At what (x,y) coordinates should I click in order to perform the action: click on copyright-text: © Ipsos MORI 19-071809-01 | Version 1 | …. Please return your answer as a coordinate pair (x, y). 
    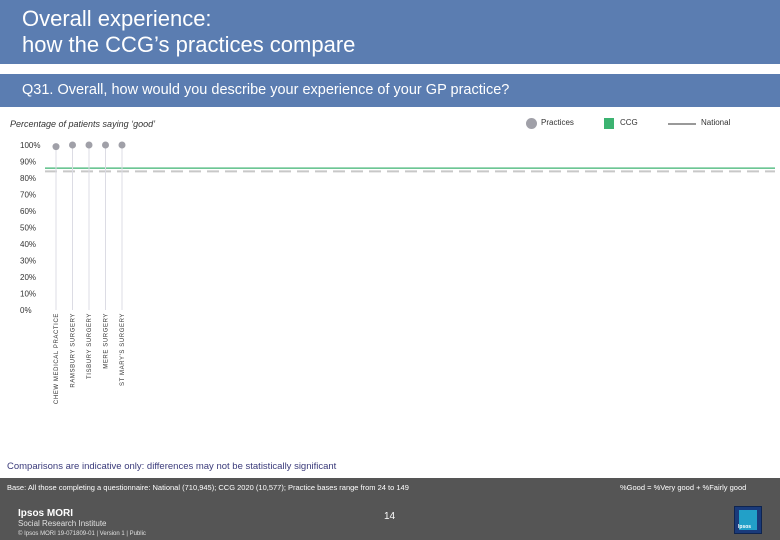
    Looking at the image, I should click on (82, 534).